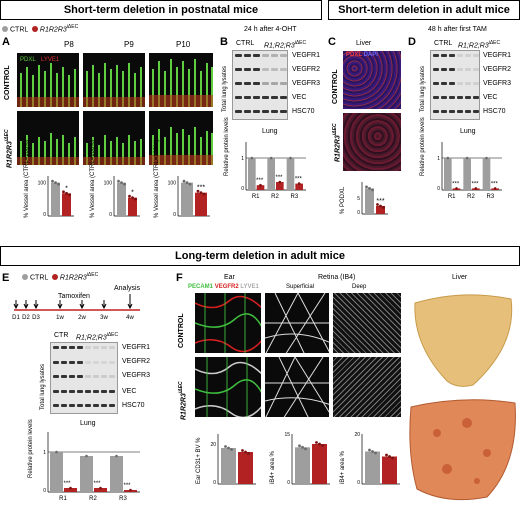 The height and width of the screenshot is (506, 520). What do you see at coordinates (462, 336) in the screenshot?
I see `panel-f-liver-ctrl` at bounding box center [462, 336].